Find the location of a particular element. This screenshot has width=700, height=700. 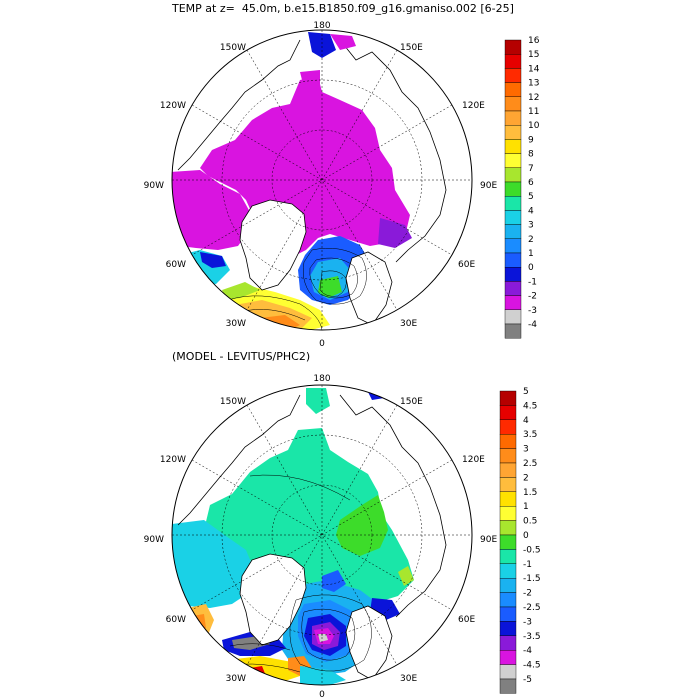

colorbar-tick-label: 2.5 is located at coordinates (530, 464).